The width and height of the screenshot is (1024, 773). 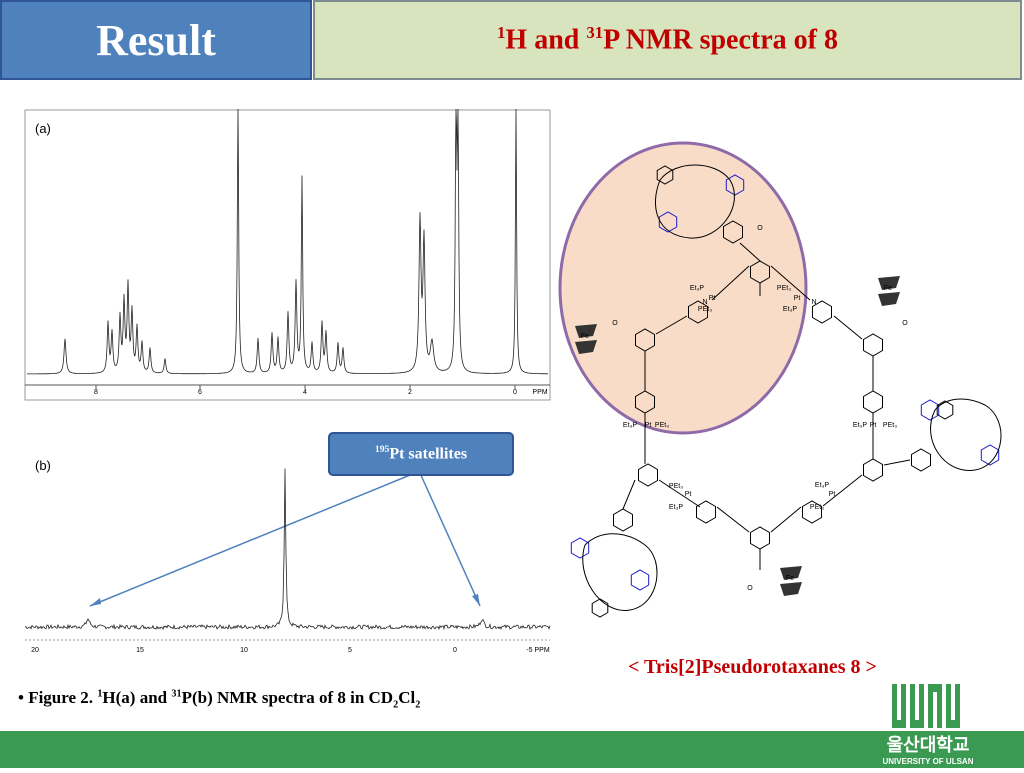 I want to click on tick-label: 20, so click(x=35, y=650).